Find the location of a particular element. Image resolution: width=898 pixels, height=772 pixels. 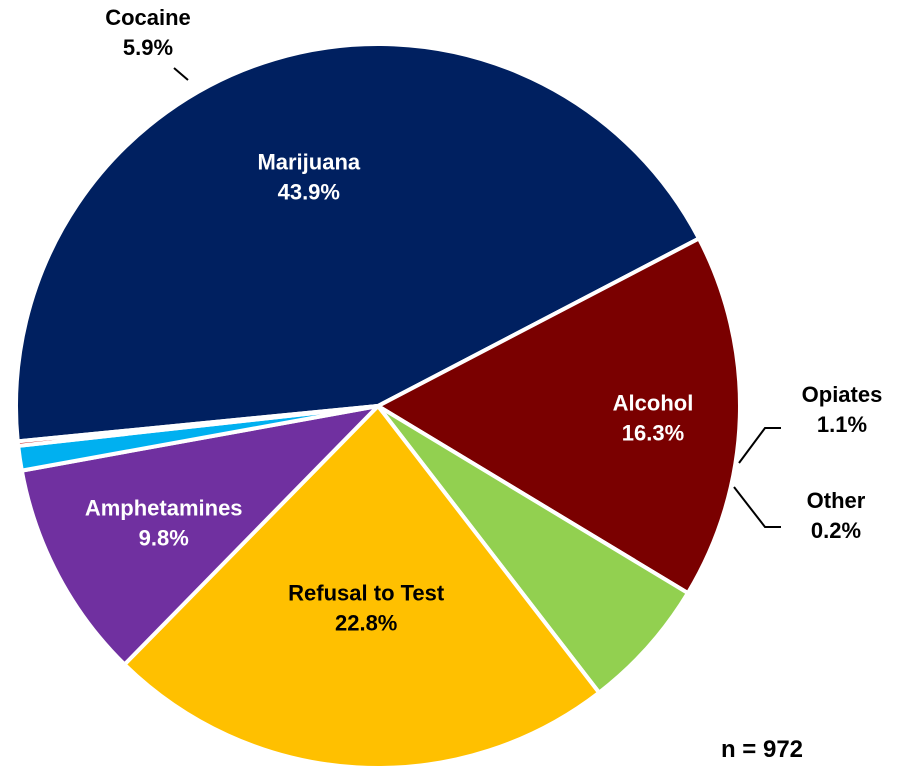

pie-slice-cocaine is located at coordinates (533, 549).